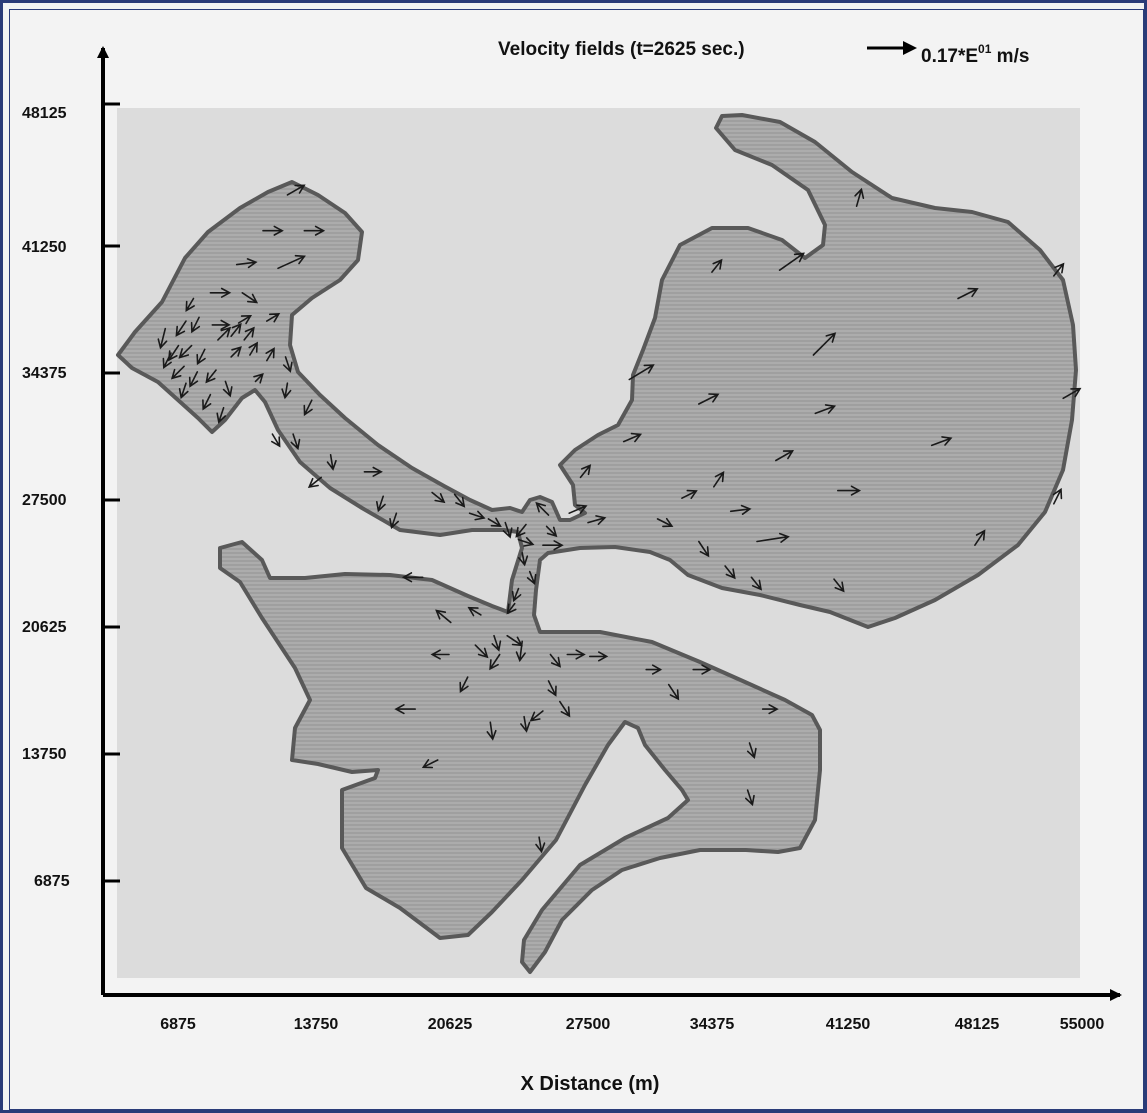 This screenshot has height=1113, width=1147. Describe the element at coordinates (44, 627) in the screenshot. I see `y-tick-label: 20625` at that location.